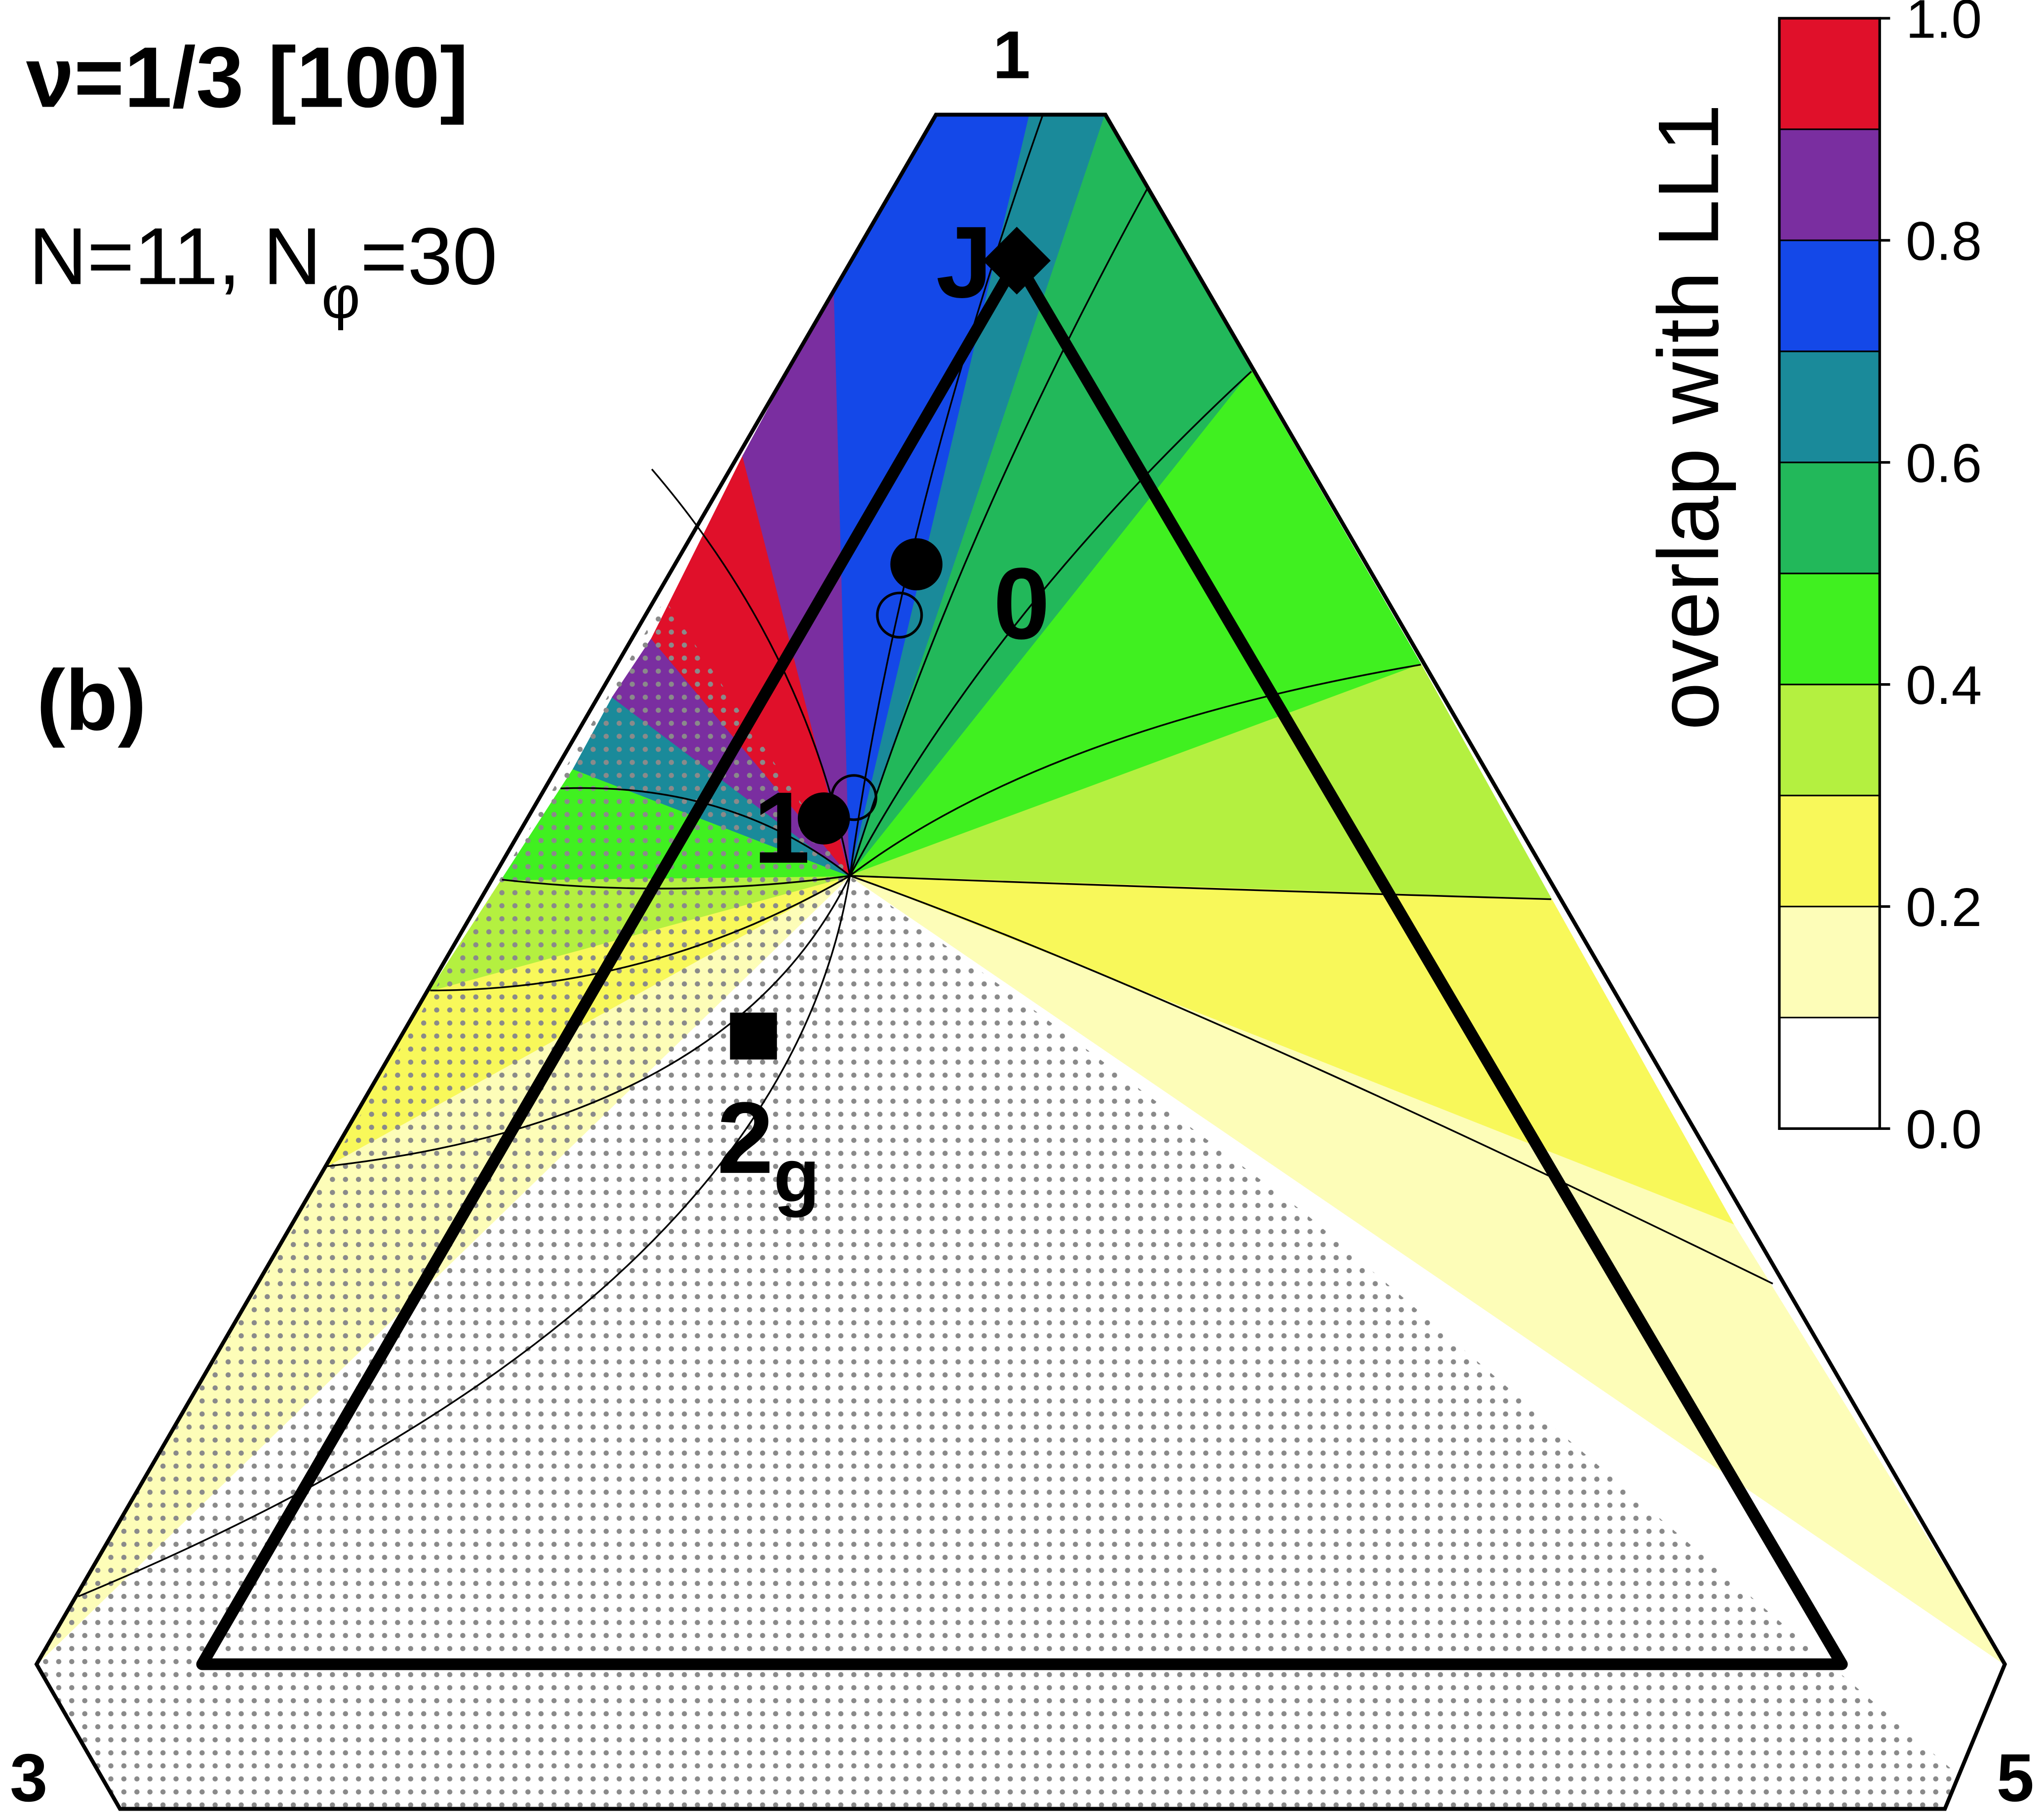  I want to click on colorbar: 0.0 0.2 0.4 0.6 0.8 1.0, so click(1880, 580).